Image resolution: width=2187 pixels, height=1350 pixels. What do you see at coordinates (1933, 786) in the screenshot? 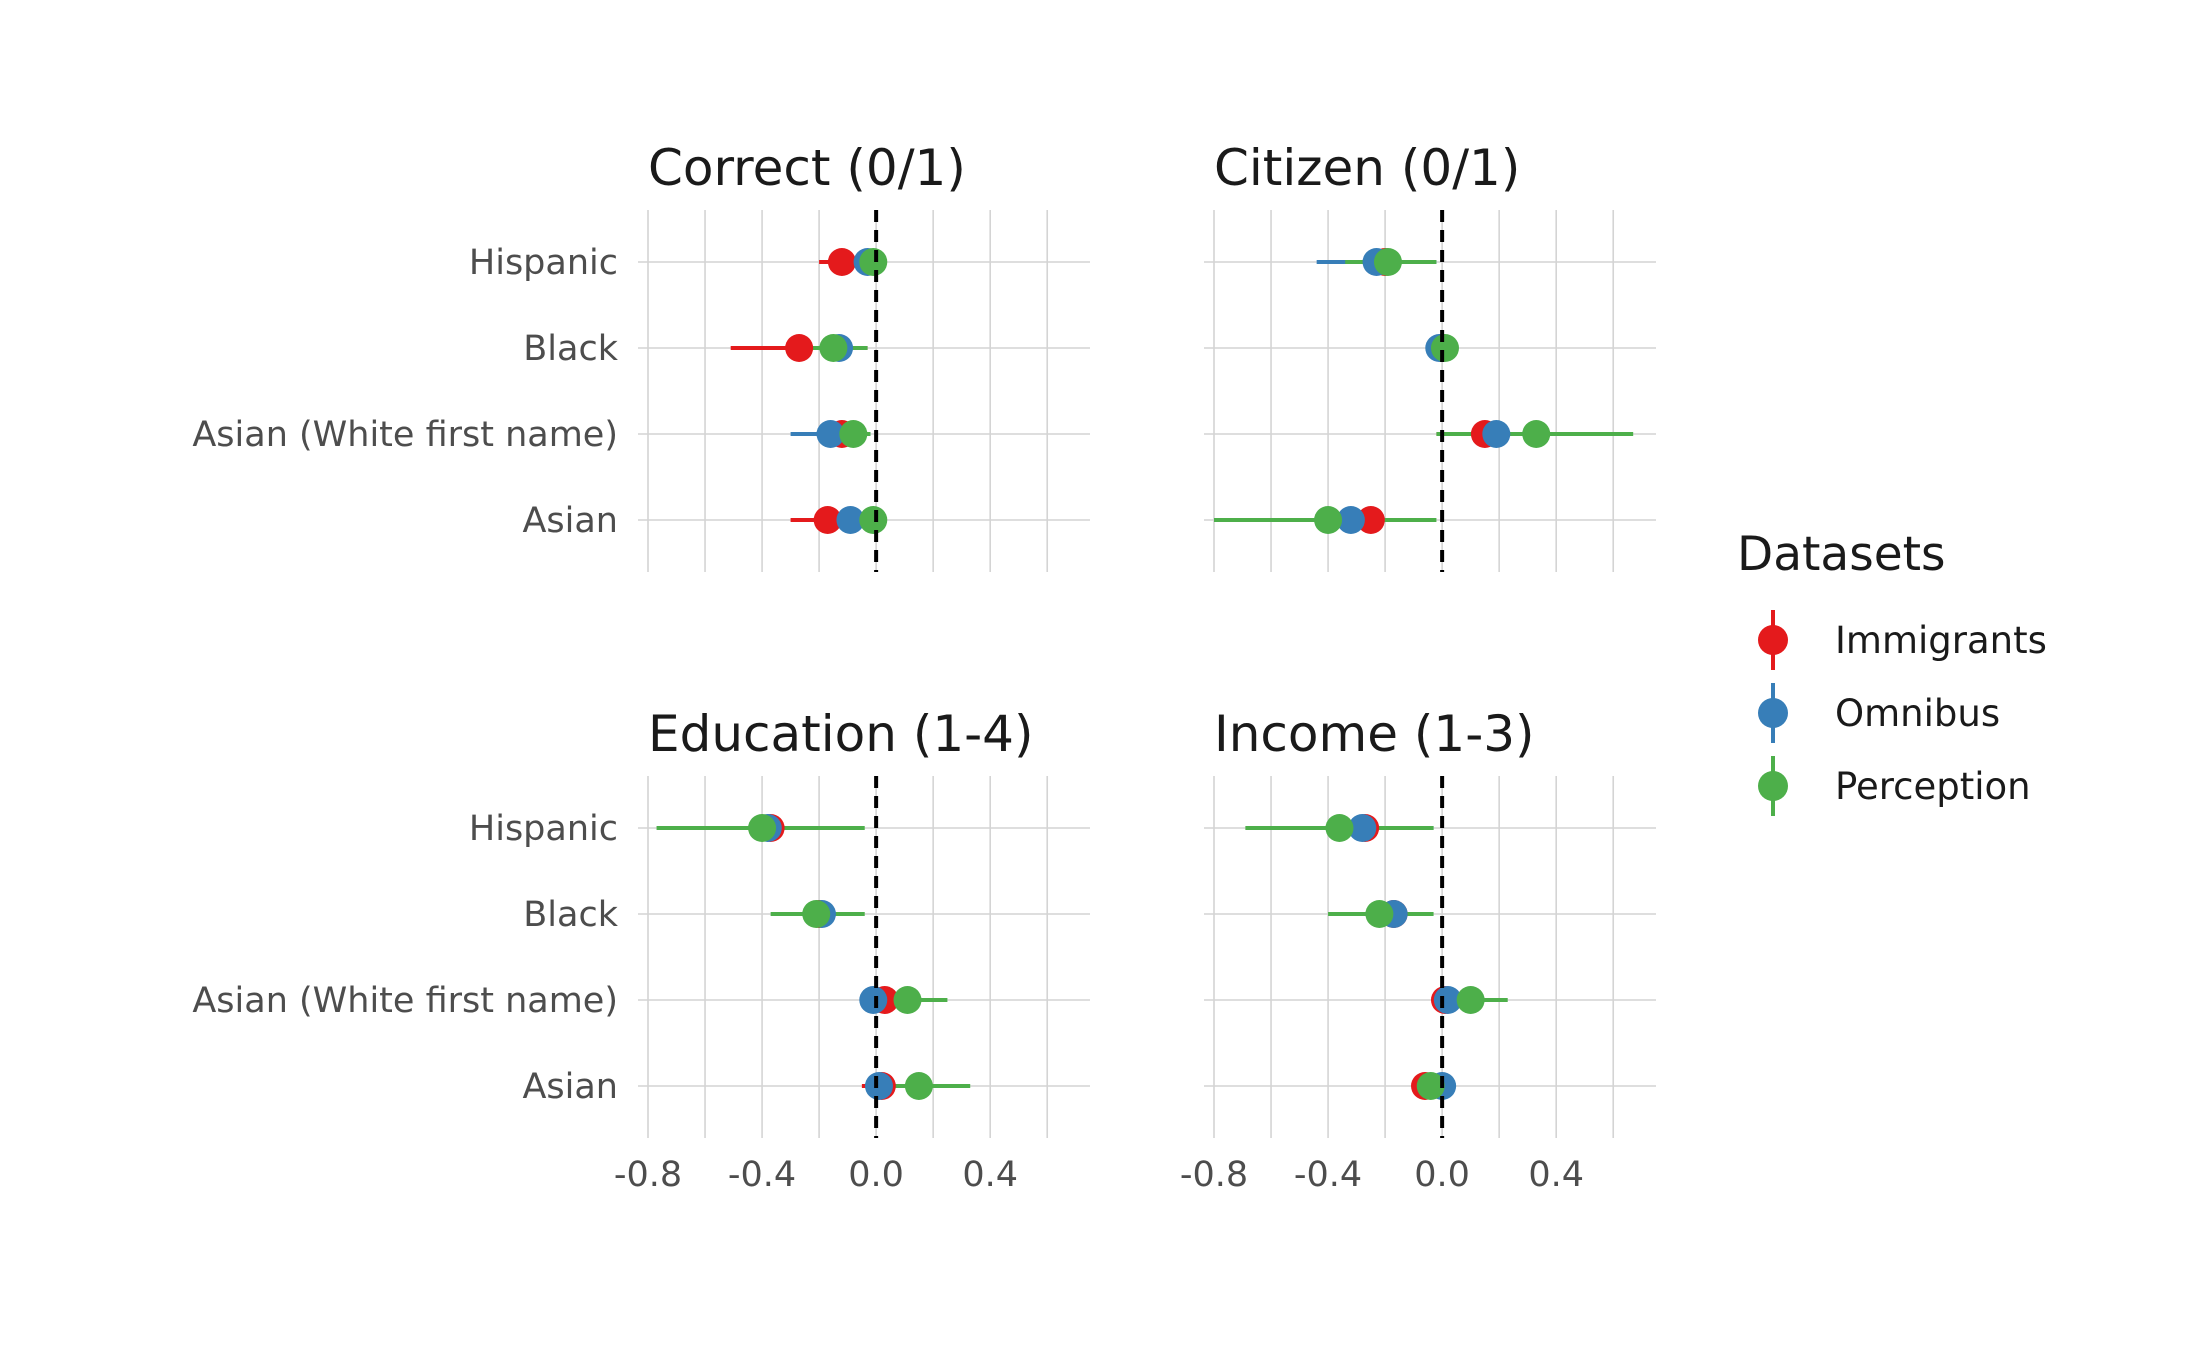
I see `legend-label: Perception` at bounding box center [1933, 786].